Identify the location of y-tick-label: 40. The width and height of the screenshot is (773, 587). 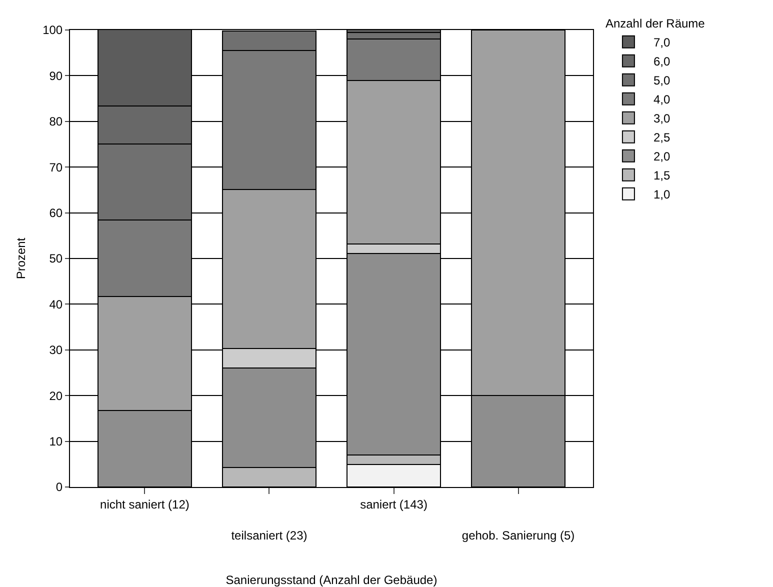
(56, 304).